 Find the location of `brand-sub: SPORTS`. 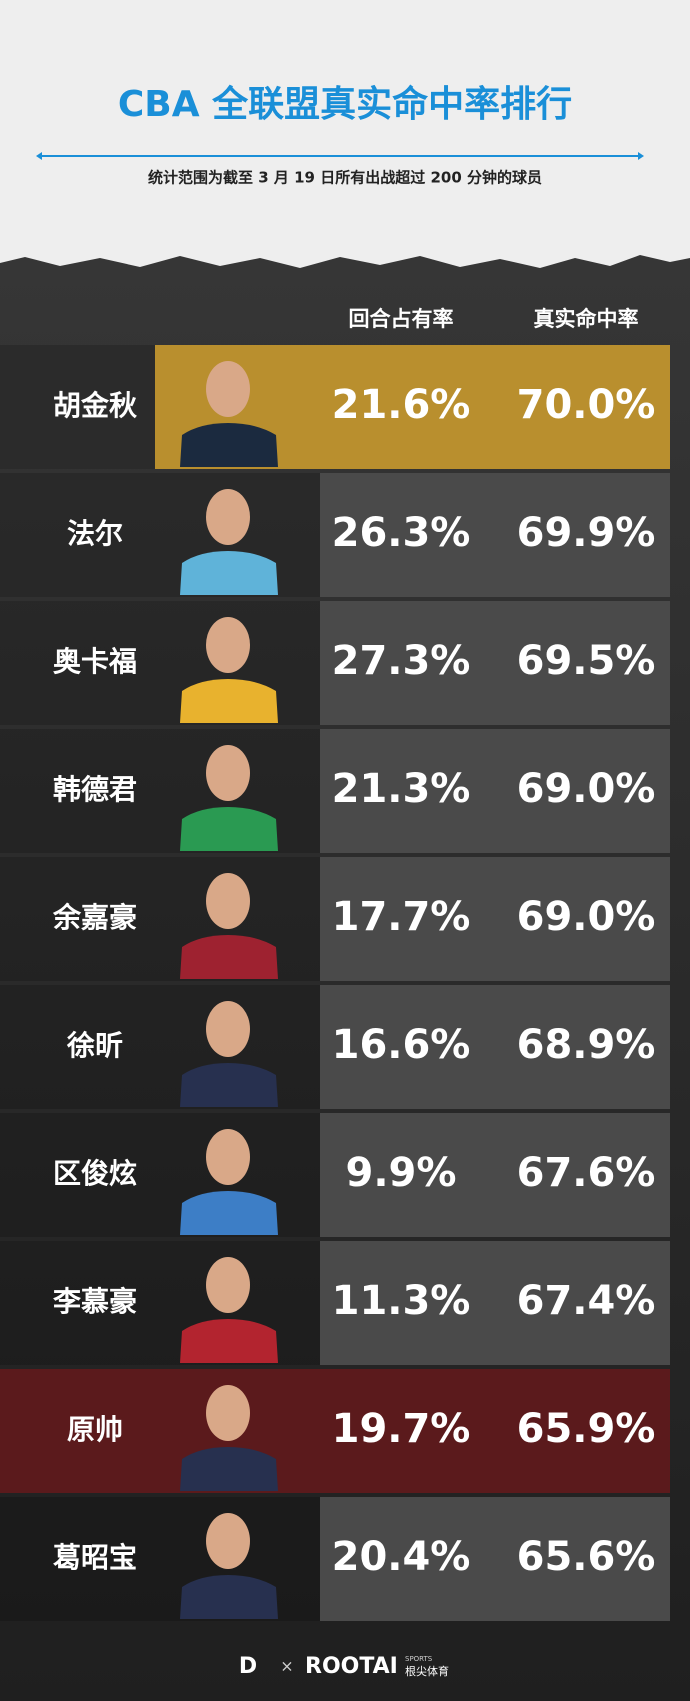

brand-sub: SPORTS is located at coordinates (419, 1659).